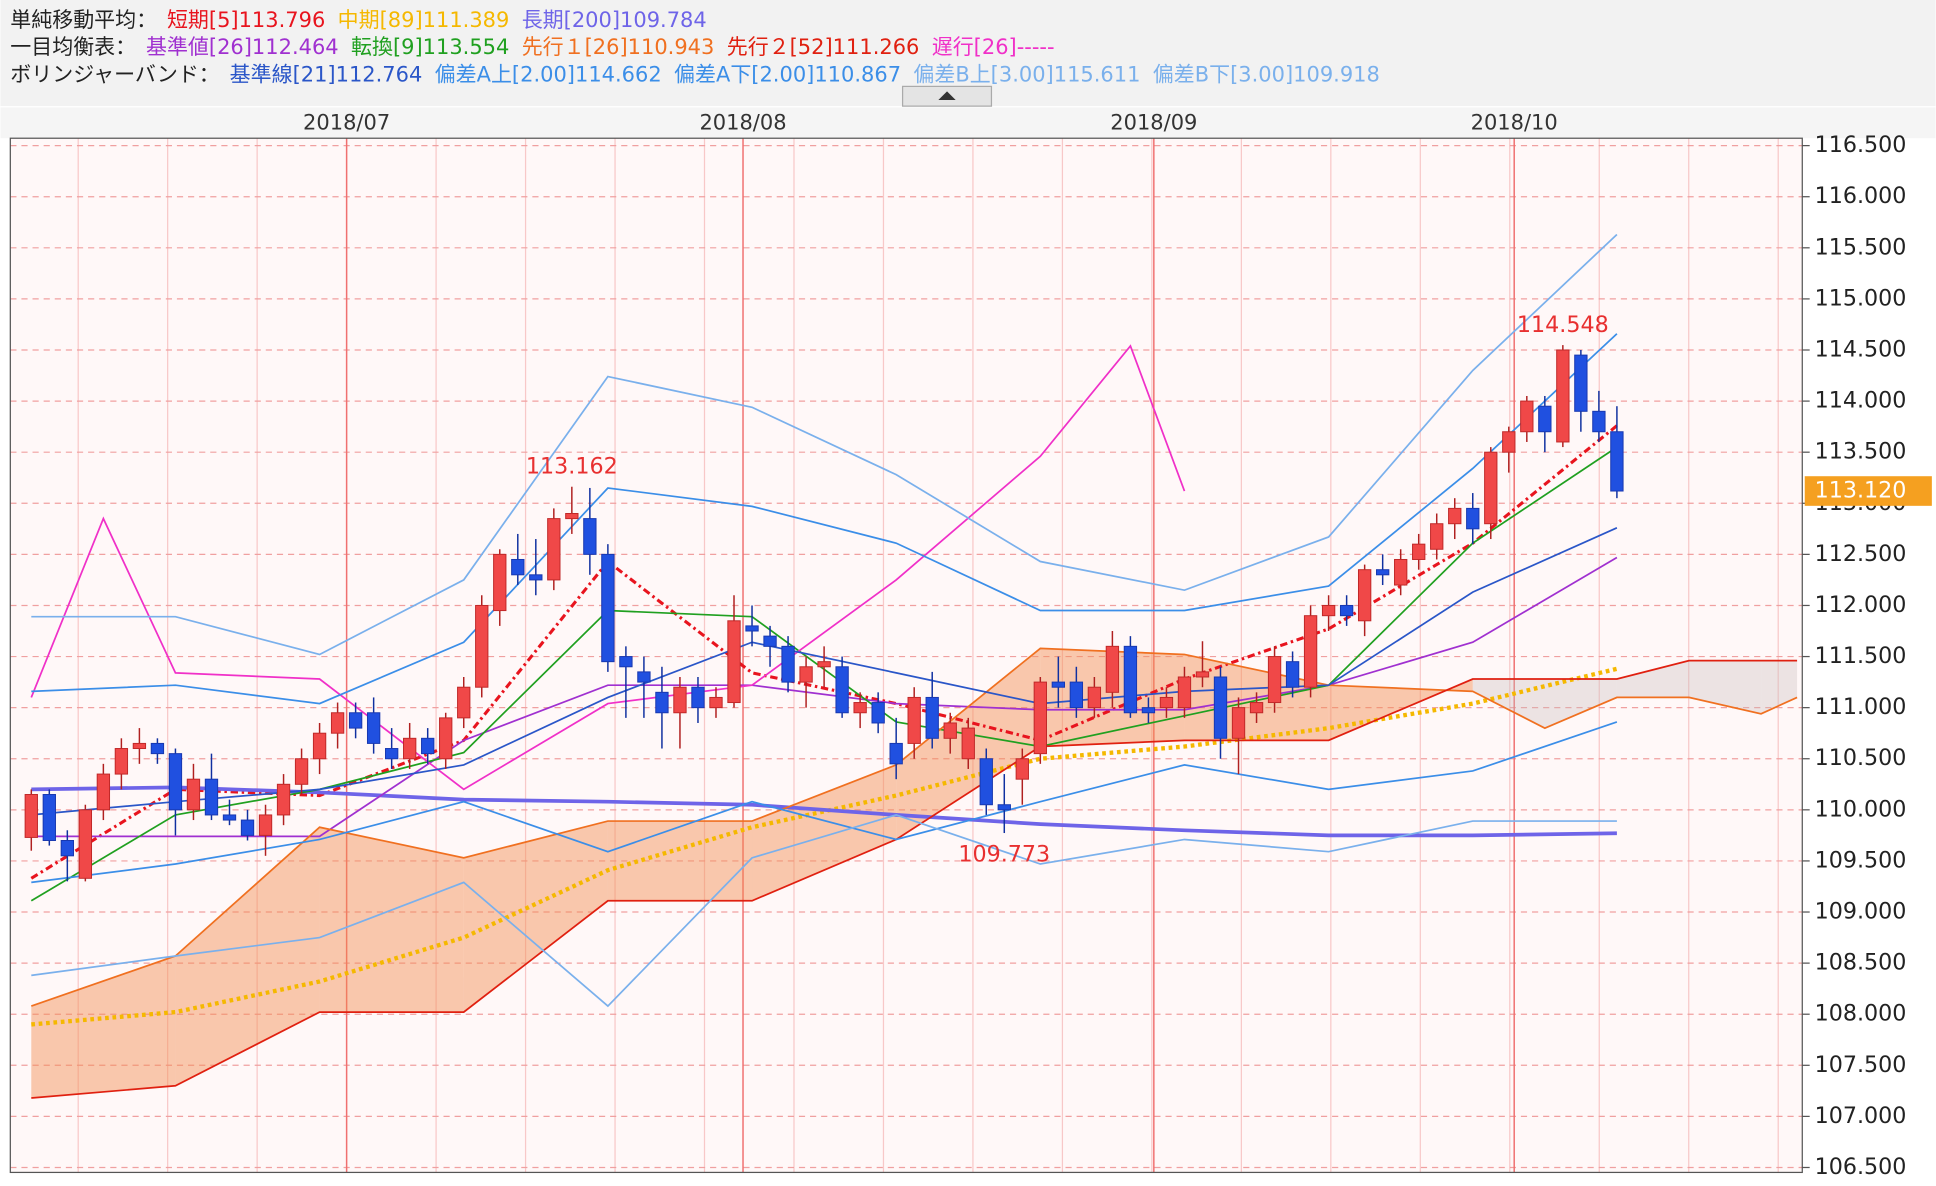  I want to click on annotation: 113.162, so click(572, 466).